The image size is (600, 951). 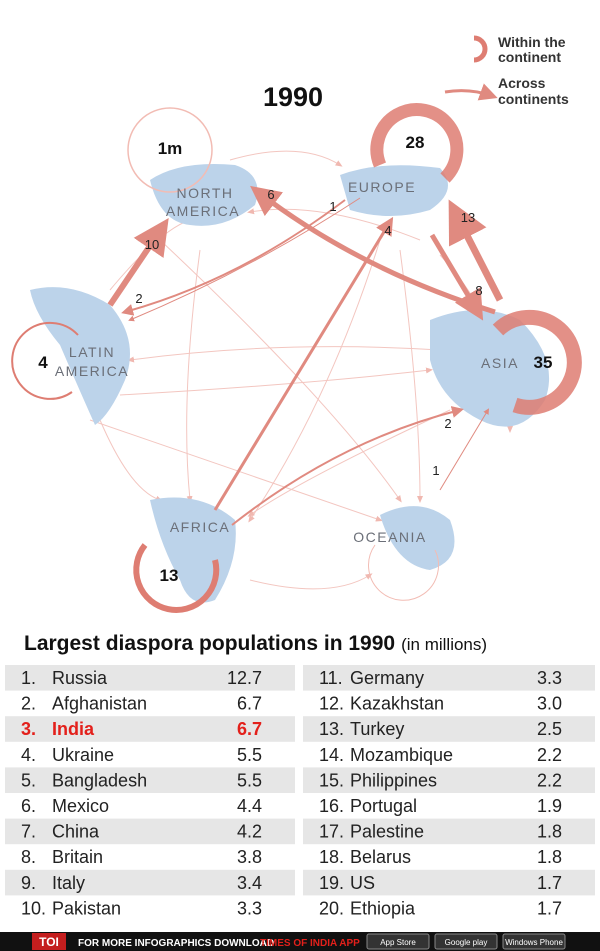 I want to click on country: Turkey, so click(x=377, y=729).